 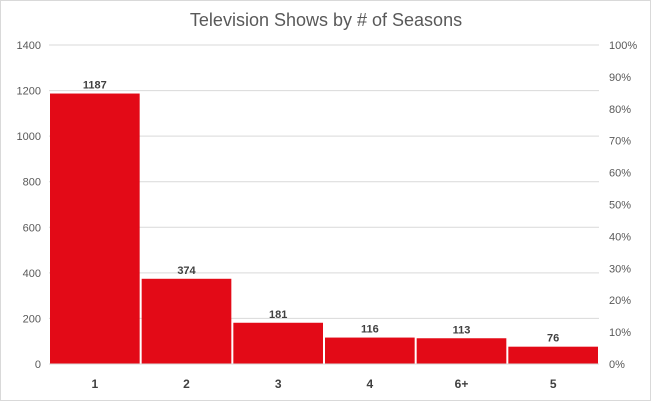 I want to click on data-label: 1187, so click(x=95, y=86).